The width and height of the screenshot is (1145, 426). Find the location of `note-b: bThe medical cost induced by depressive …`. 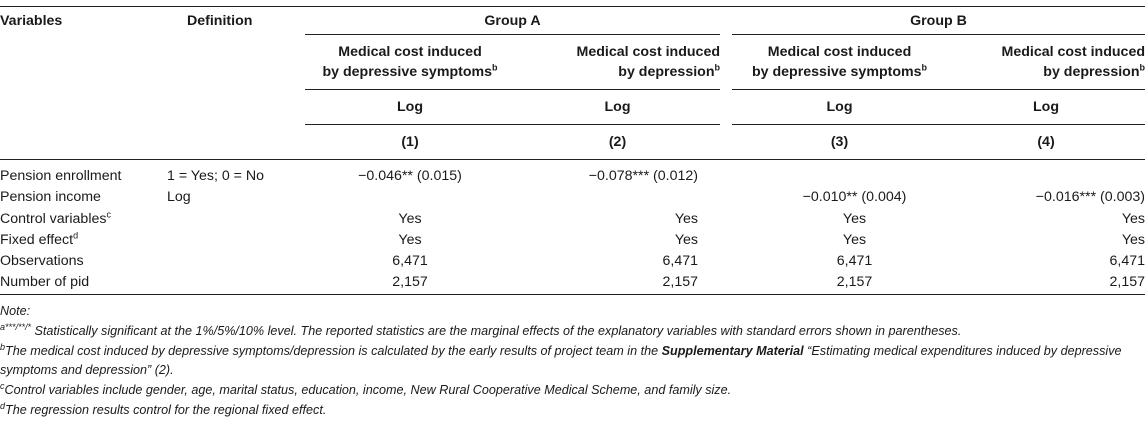

note-b: bThe medical cost induced by depressive … is located at coordinates (570, 362).